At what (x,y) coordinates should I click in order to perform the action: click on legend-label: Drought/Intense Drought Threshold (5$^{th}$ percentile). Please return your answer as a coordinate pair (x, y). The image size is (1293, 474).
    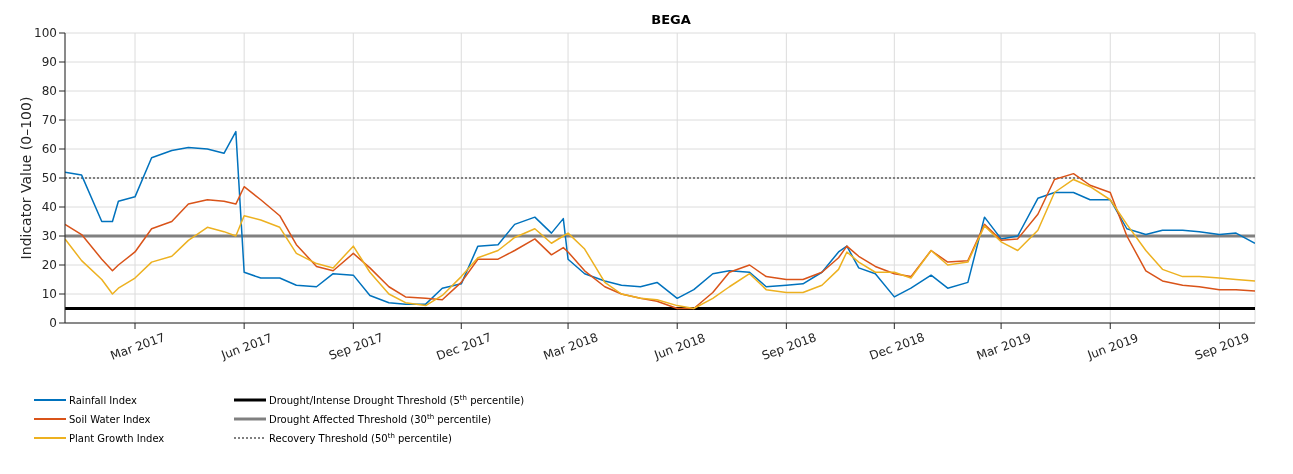
    Looking at the image, I should click on (397, 400).